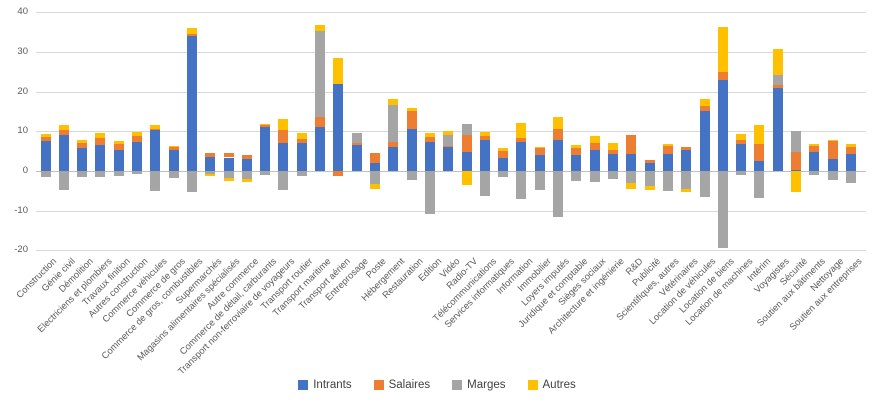 The width and height of the screenshot is (874, 410). What do you see at coordinates (21, 210) in the screenshot?
I see `y-tick-label: -10` at bounding box center [21, 210].